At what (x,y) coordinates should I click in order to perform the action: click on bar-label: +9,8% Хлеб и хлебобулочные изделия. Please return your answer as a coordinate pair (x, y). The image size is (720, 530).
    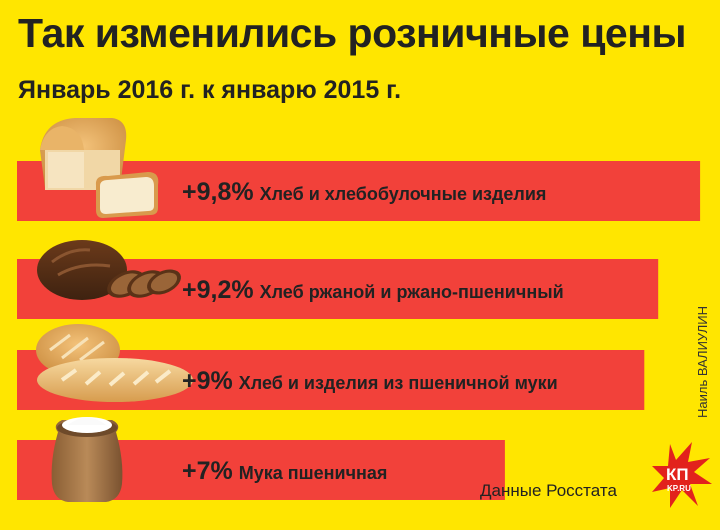
    Looking at the image, I should click on (364, 192).